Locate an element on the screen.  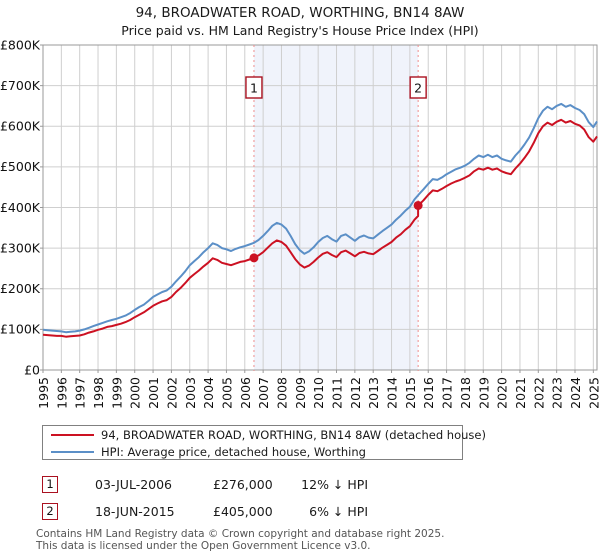
x-axis-label: 2007 is located at coordinates (263, 393).